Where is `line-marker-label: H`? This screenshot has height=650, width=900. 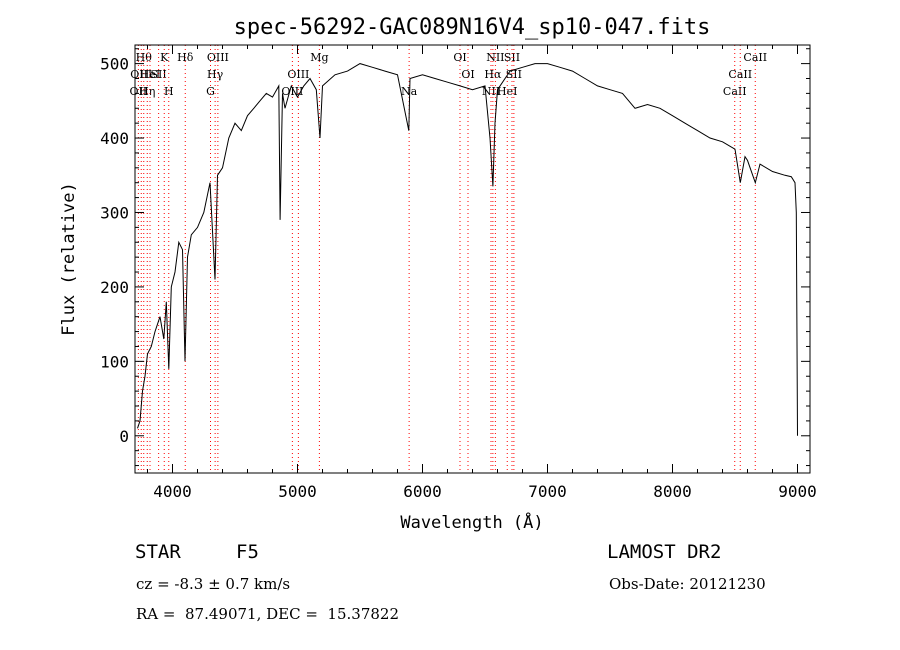
line-marker-label: H is located at coordinates (169, 91).